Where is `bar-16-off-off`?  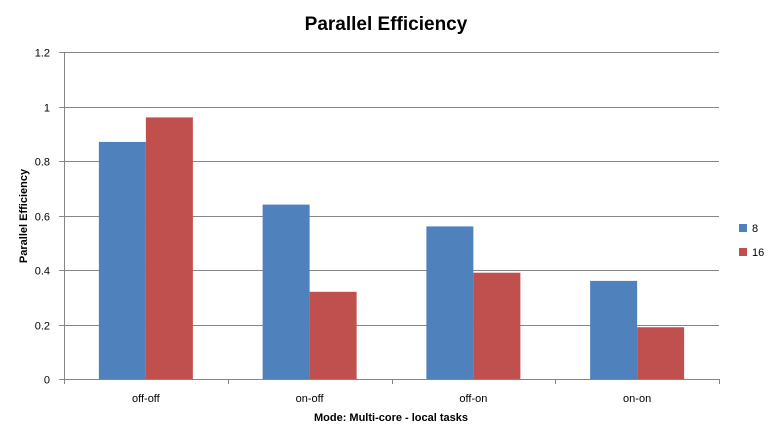 bar-16-off-off is located at coordinates (169, 248).